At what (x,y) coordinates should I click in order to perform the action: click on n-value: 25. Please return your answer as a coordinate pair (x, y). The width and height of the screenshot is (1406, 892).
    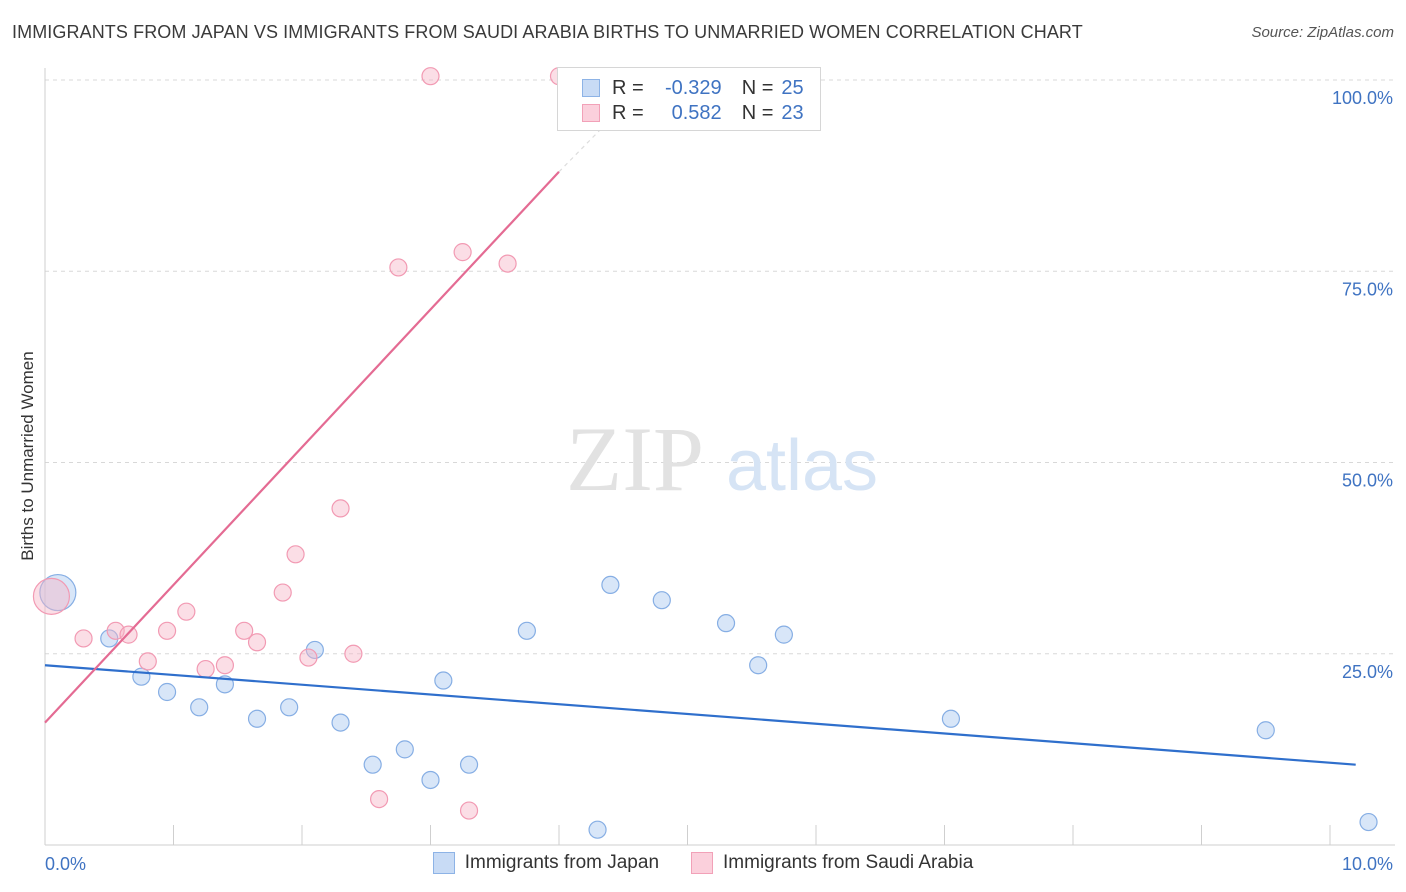
    Looking at the image, I should click on (792, 87).